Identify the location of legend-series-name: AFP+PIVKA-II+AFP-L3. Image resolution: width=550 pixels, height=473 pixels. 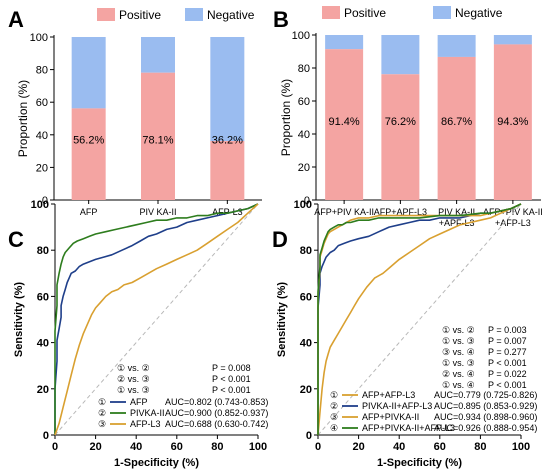
(408, 428).